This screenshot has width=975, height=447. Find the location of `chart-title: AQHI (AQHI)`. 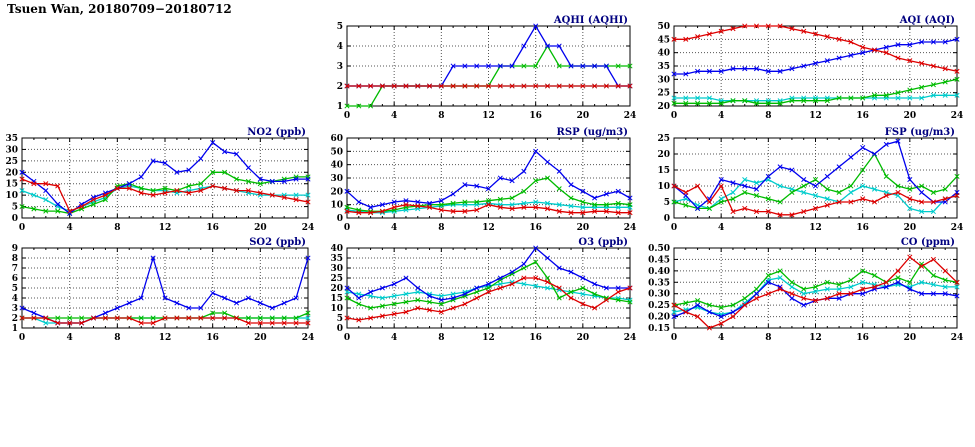

chart-title: AQHI (AQHI) is located at coordinates (590, 20).